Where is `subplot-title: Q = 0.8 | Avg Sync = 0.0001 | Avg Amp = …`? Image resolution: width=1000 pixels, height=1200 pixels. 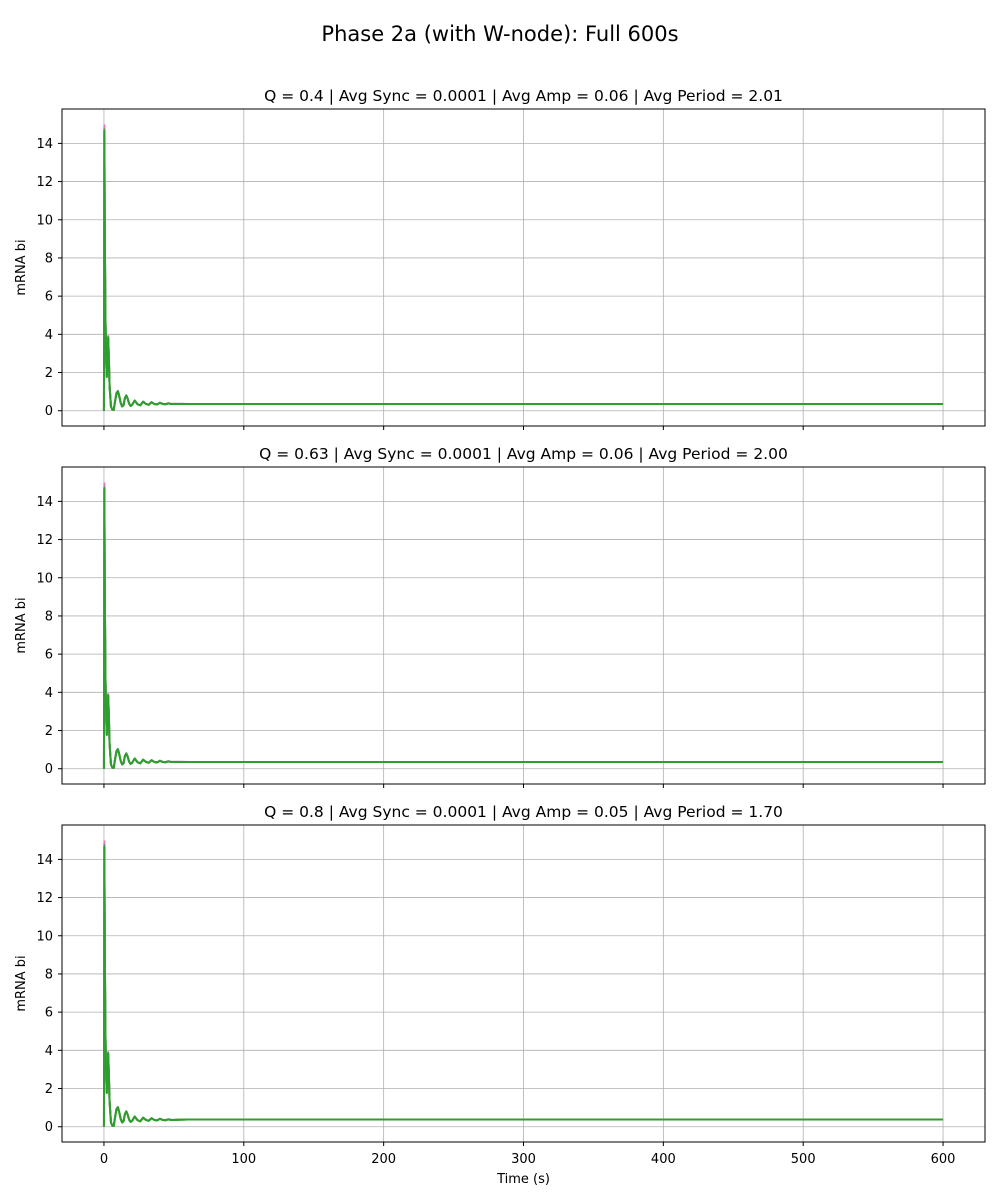 subplot-title: Q = 0.8 | Avg Sync = 0.0001 | Avg Amp = … is located at coordinates (523, 812).